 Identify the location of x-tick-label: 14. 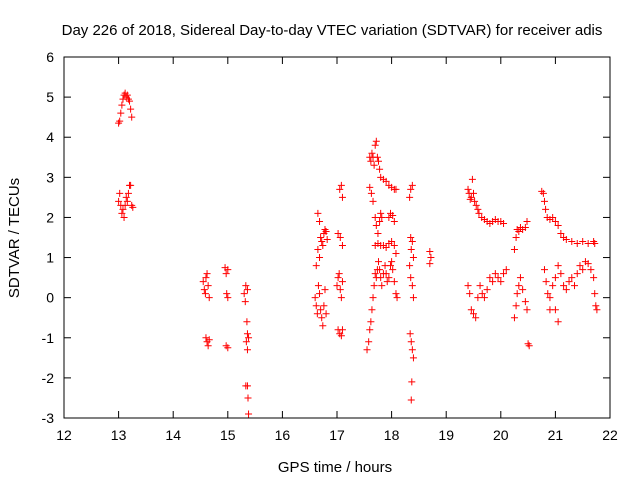
(173, 435).